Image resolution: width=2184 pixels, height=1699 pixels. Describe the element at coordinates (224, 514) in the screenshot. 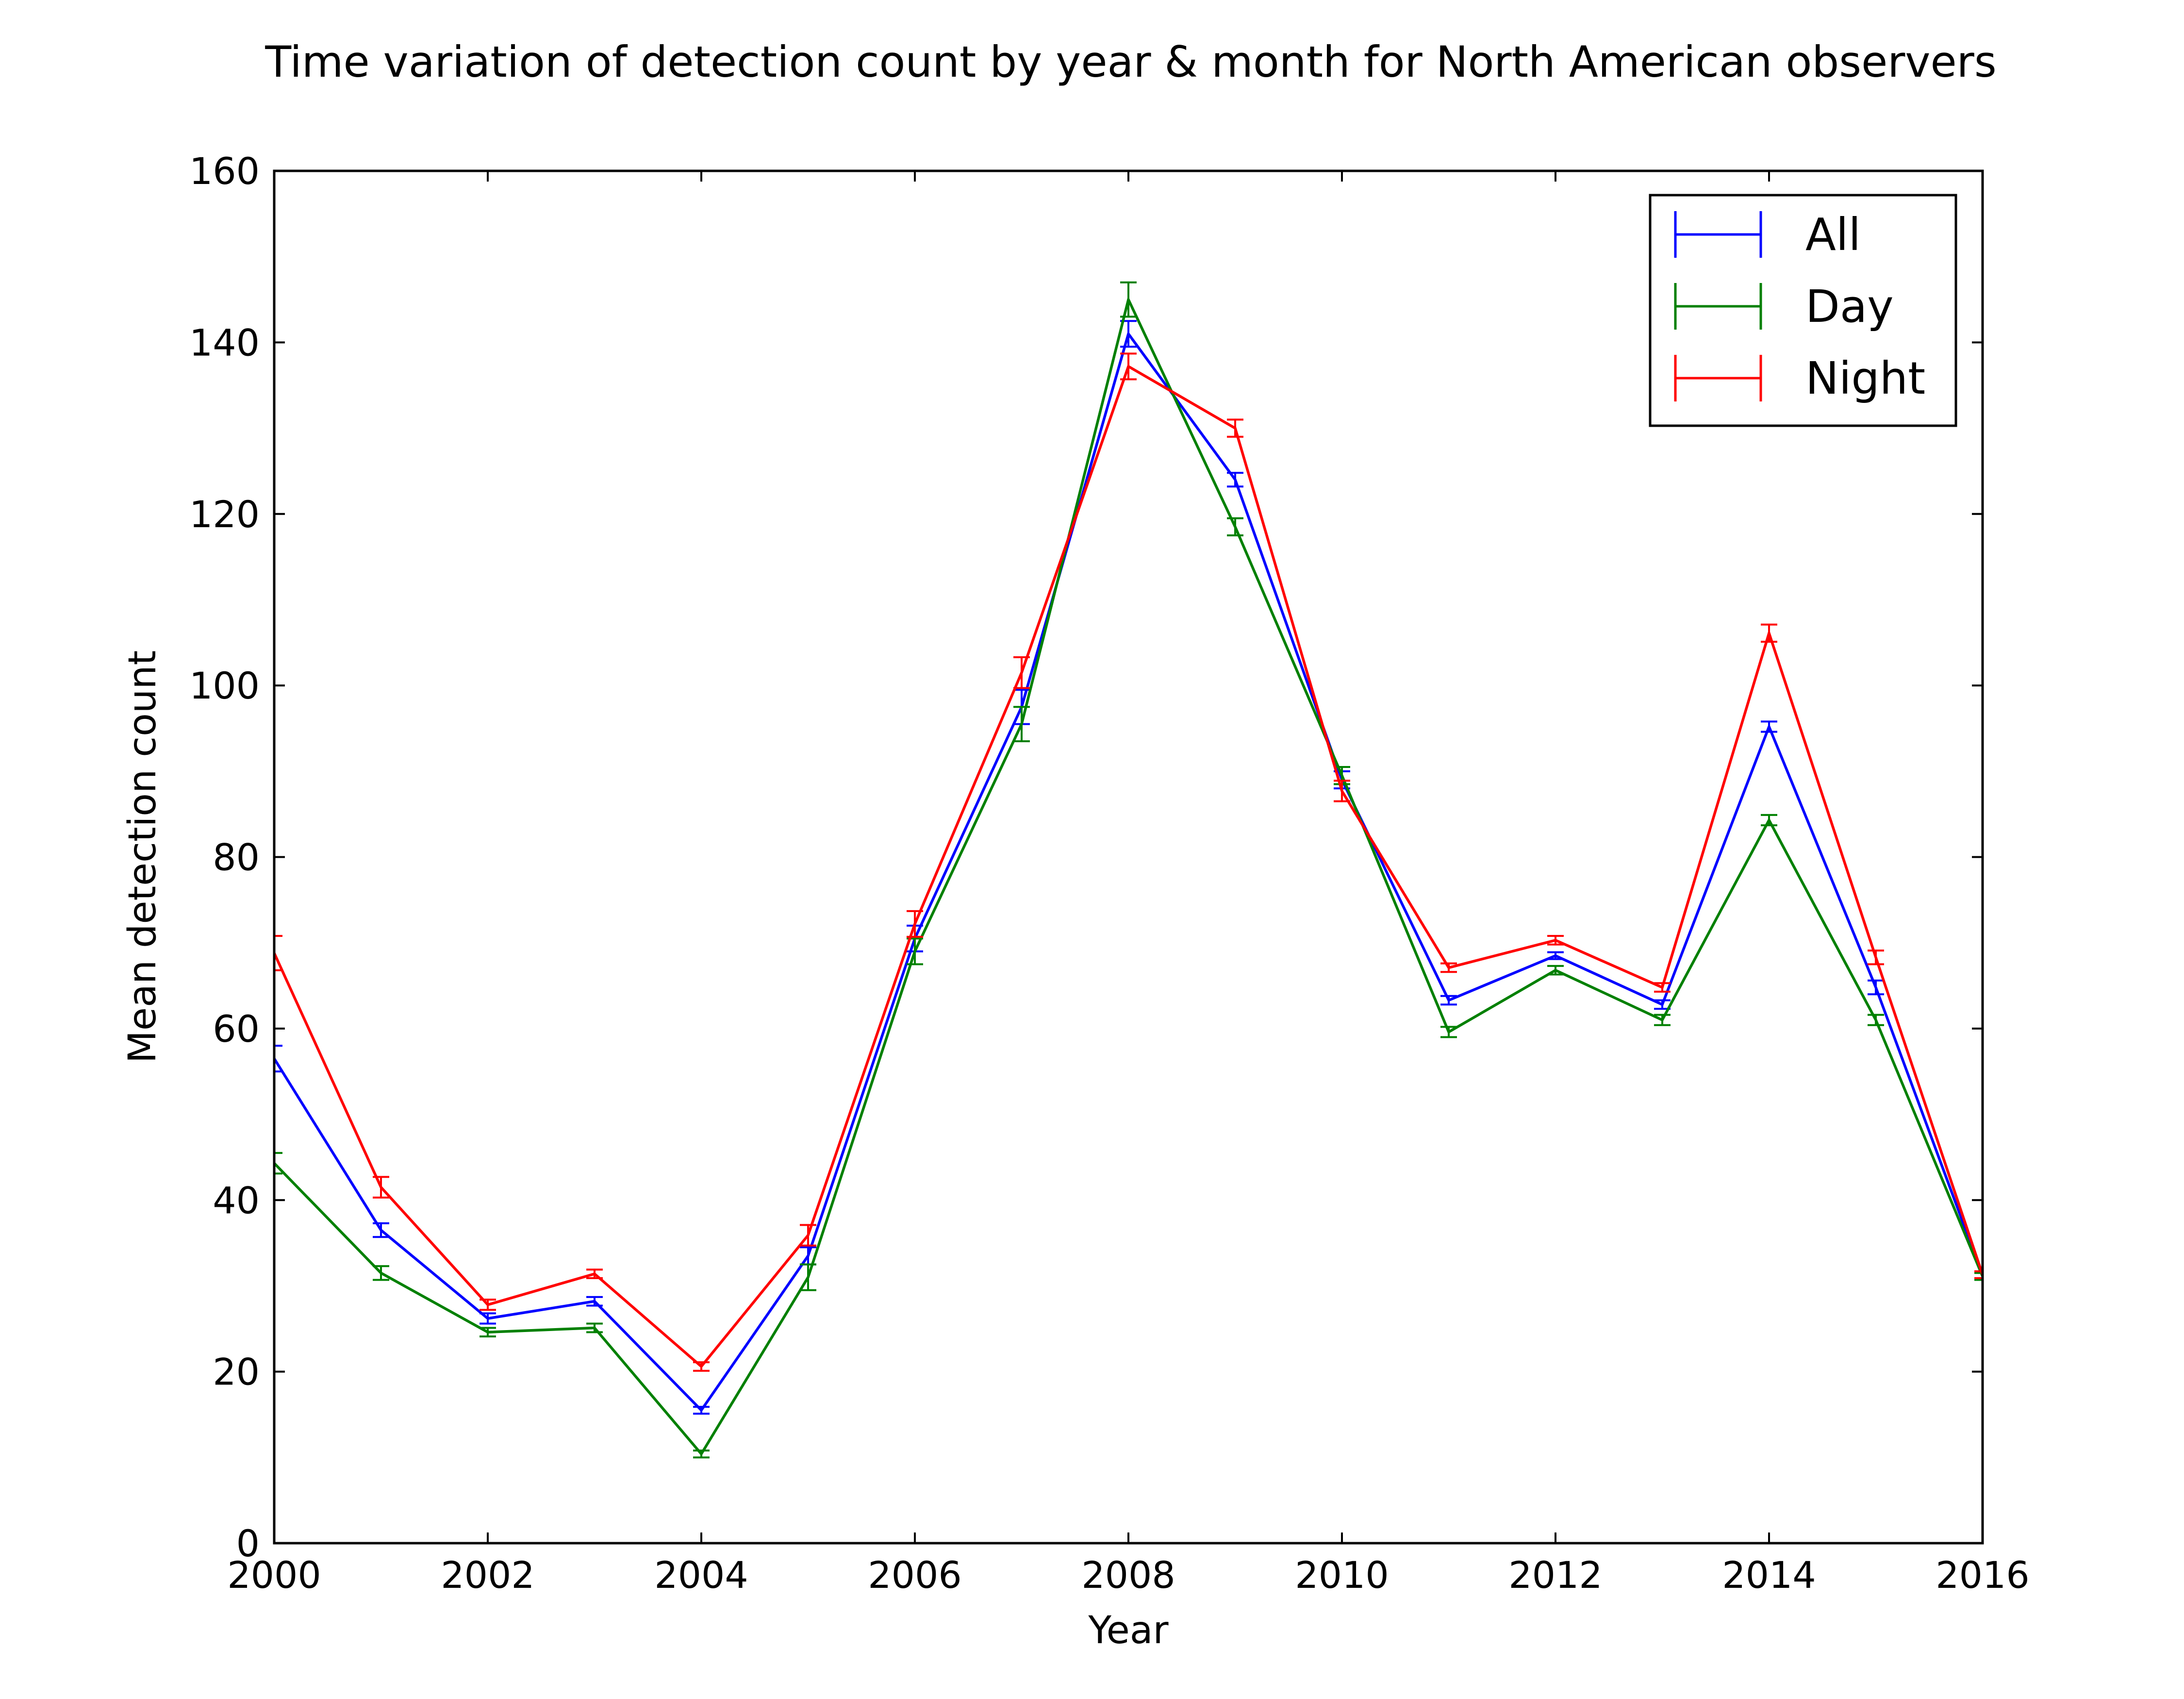

I see `y-tick-label: 120` at that location.